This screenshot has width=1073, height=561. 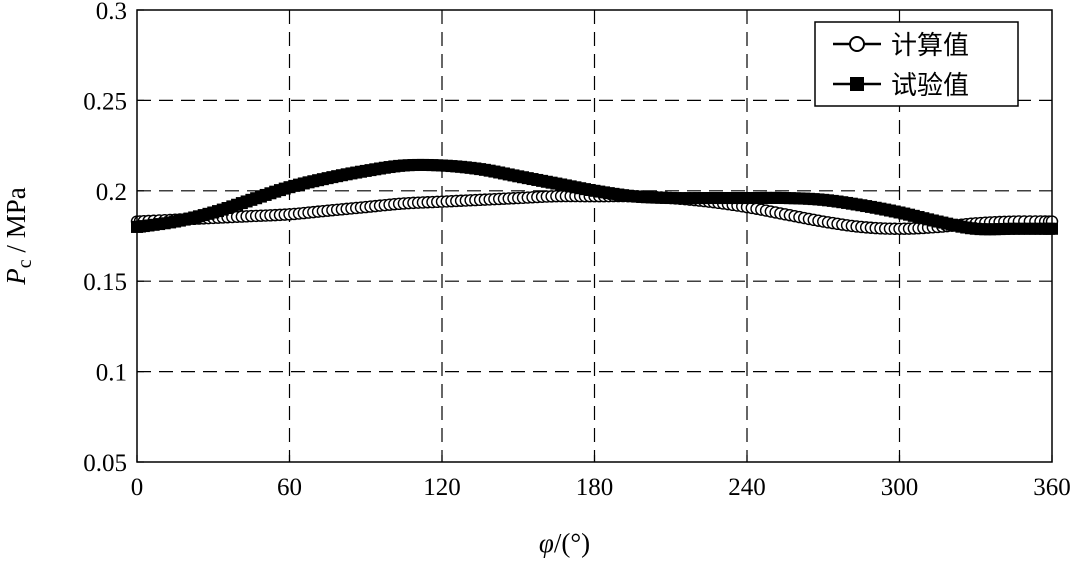 What do you see at coordinates (111, 12) in the screenshot?
I see `y-tick-label: 0.3` at bounding box center [111, 12].